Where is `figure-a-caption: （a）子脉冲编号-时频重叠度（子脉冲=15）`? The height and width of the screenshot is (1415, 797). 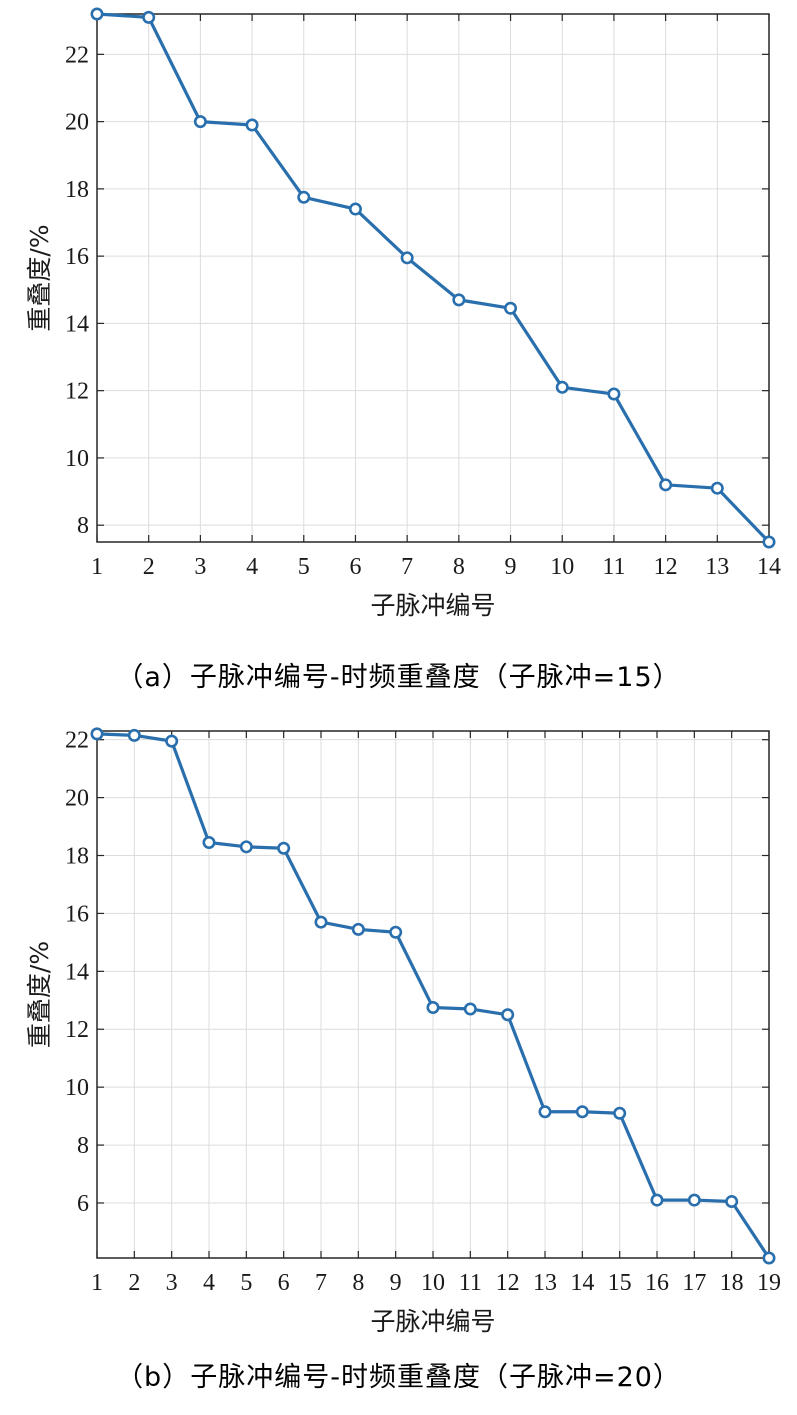 figure-a-caption: （a）子脉冲编号-时频重叠度（子脉冲=15） is located at coordinates (398, 677).